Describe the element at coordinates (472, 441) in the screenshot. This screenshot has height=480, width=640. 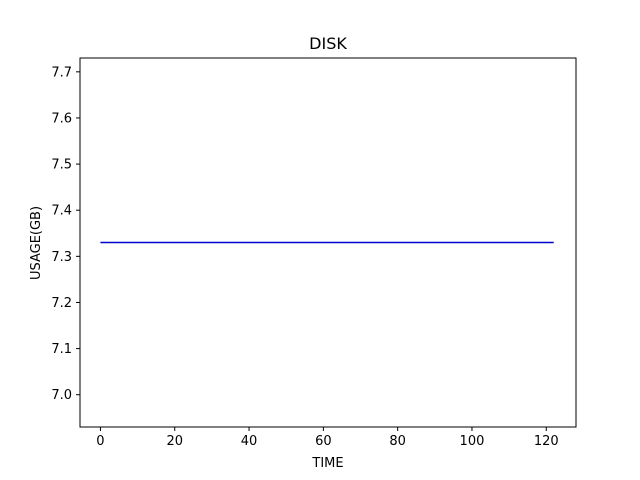
I see `x-tick-label: 100` at that location.